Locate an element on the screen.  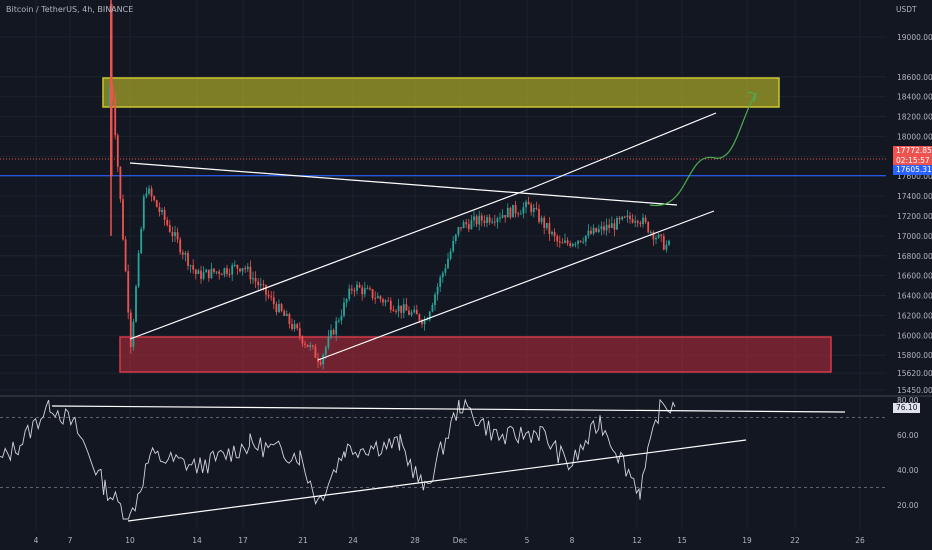
time-tick-label: 22 is located at coordinates (795, 540).